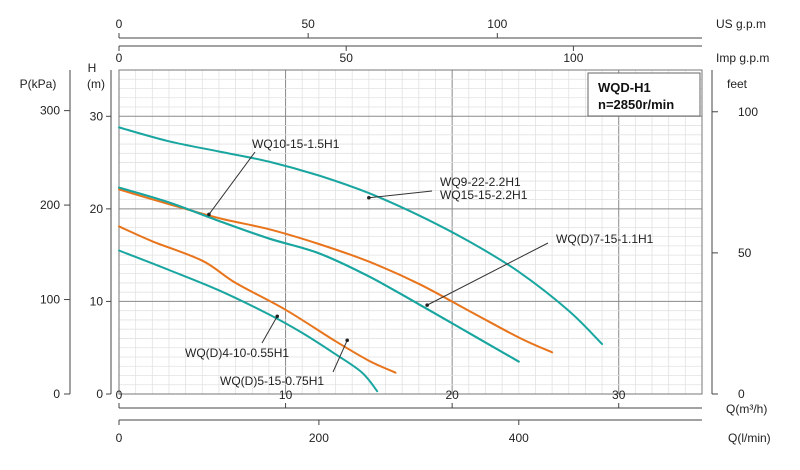 This screenshot has width=800, height=470. Describe the element at coordinates (97, 301) in the screenshot. I see `y-tick-label-h: 10` at that location.